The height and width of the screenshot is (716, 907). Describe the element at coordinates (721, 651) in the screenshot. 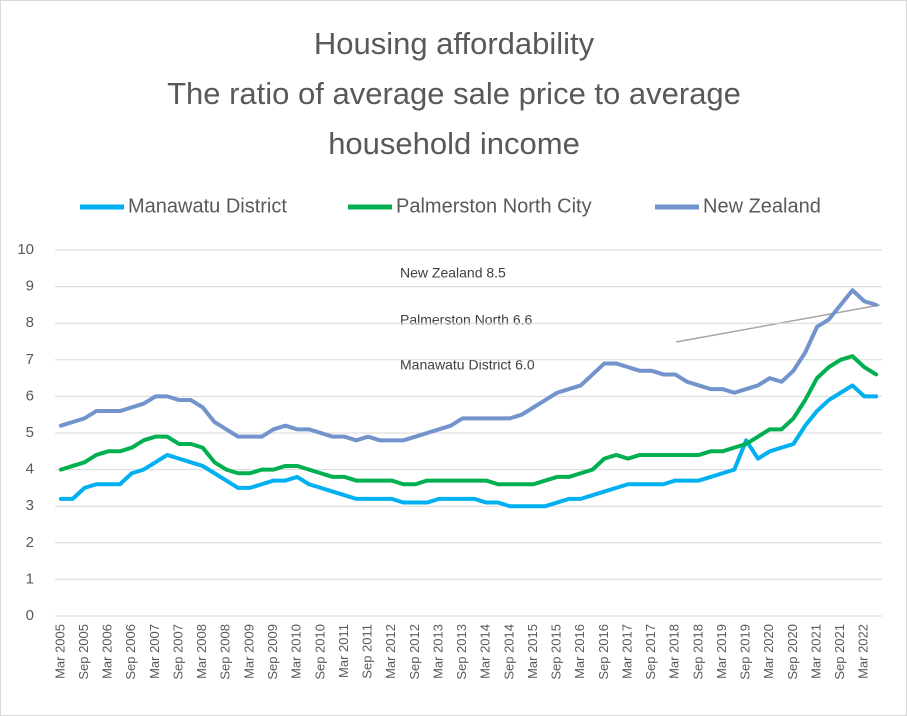

I see `x-tick-label: Mar 2019` at that location.